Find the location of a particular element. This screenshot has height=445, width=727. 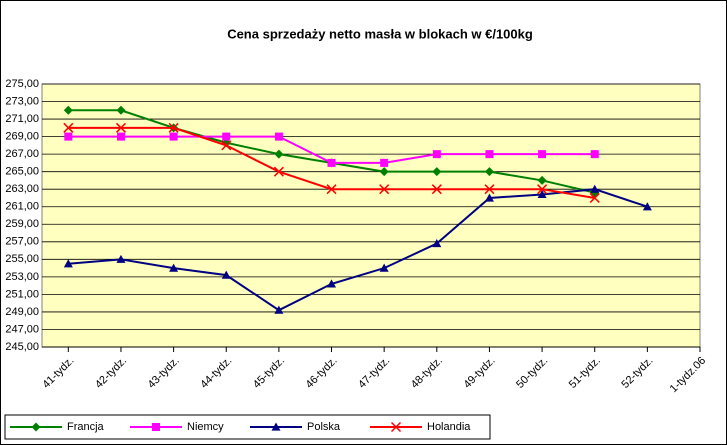

y-tick-label: 263,00 is located at coordinates (22, 189).